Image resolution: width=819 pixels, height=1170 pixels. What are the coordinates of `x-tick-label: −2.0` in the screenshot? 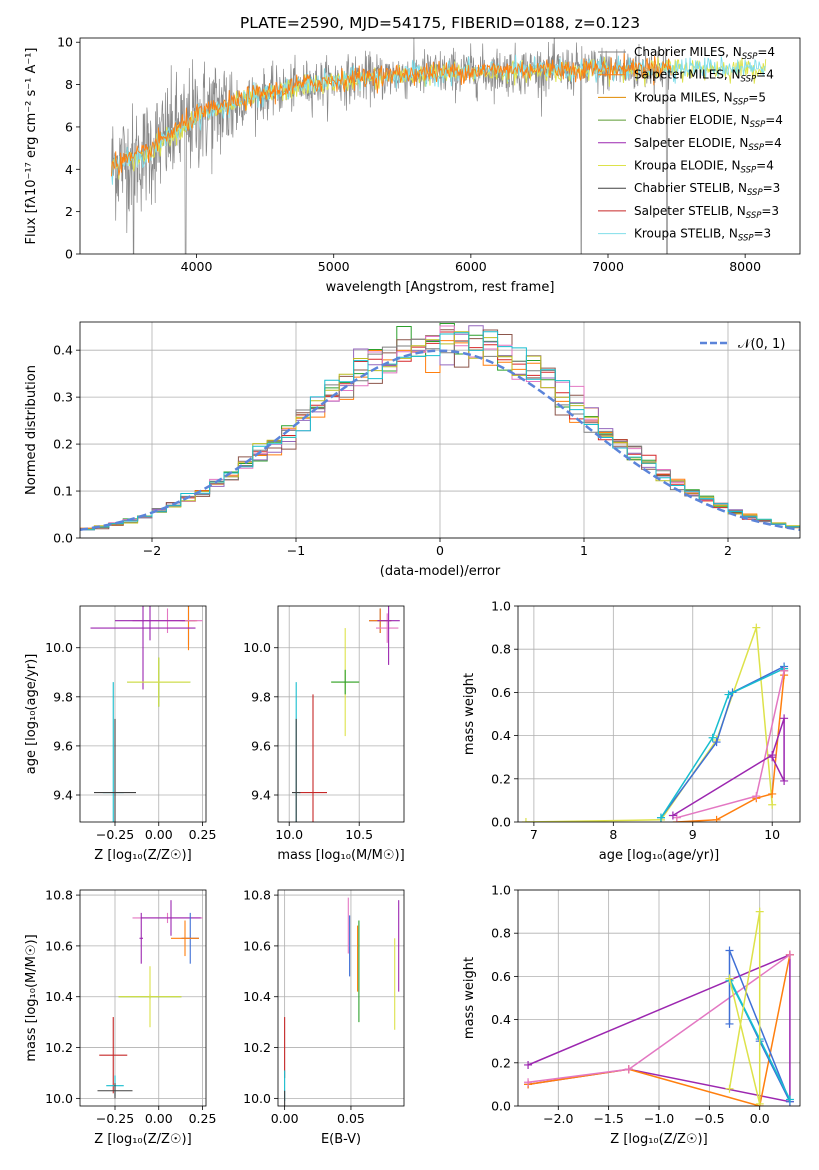 It's located at (558, 1118).